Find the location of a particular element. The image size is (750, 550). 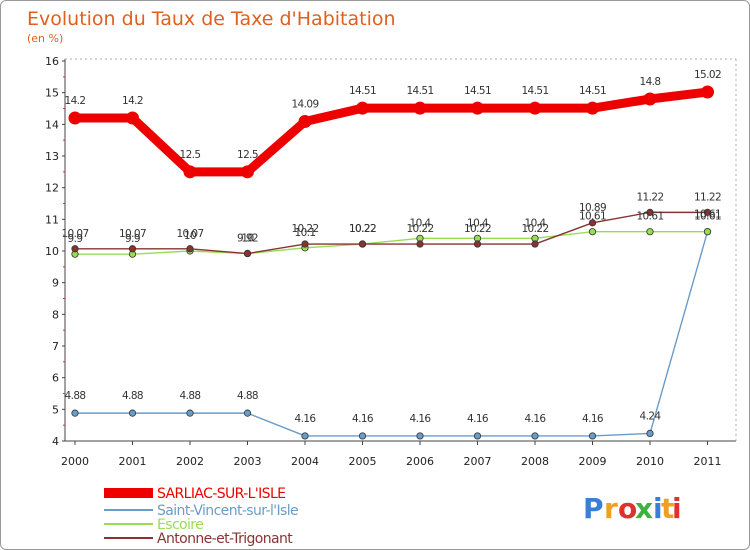

y-tick-label: 7 is located at coordinates (55, 346).